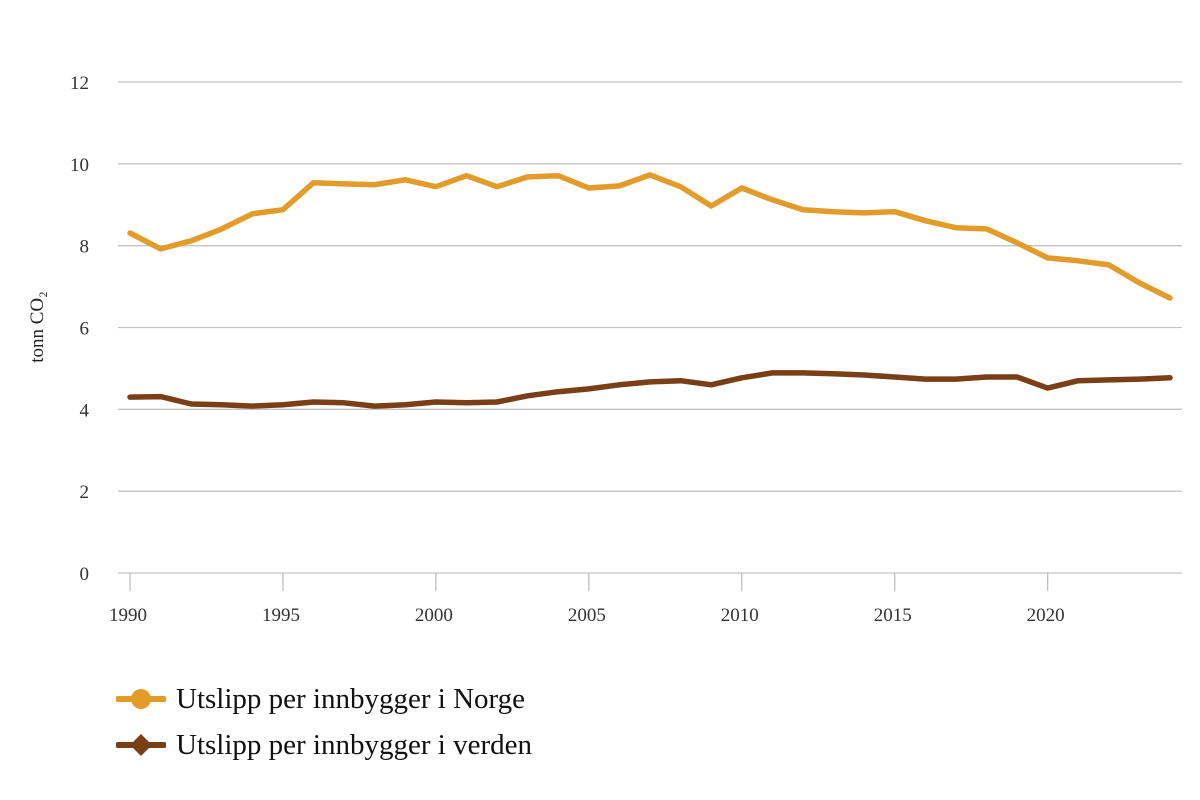 This screenshot has height=800, width=1200. Describe the element at coordinates (85, 492) in the screenshot. I see `y-tick-label: 2` at that location.